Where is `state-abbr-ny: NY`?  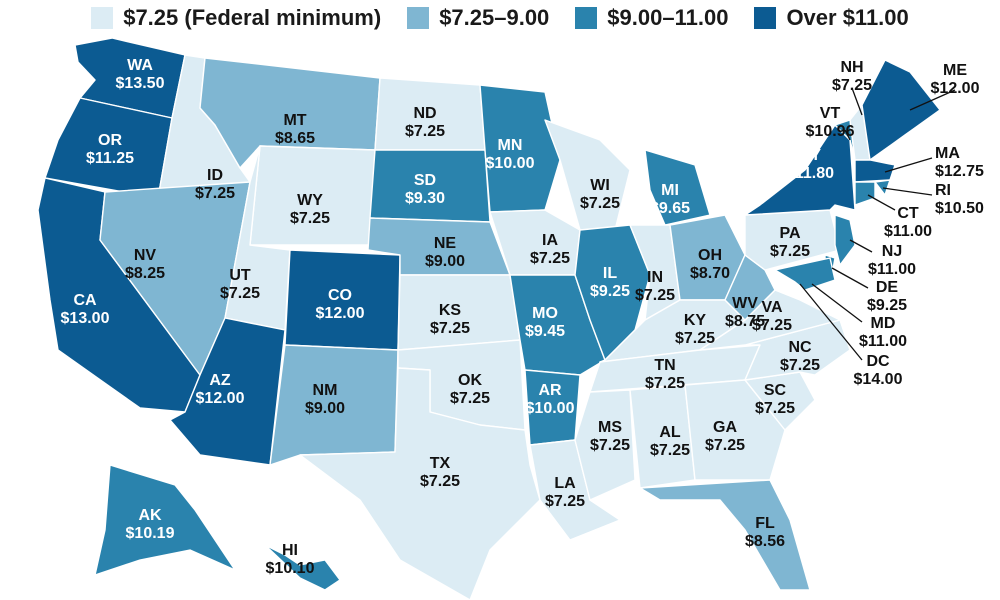
state-abbr-ny: NY is located at coordinates (810, 155).